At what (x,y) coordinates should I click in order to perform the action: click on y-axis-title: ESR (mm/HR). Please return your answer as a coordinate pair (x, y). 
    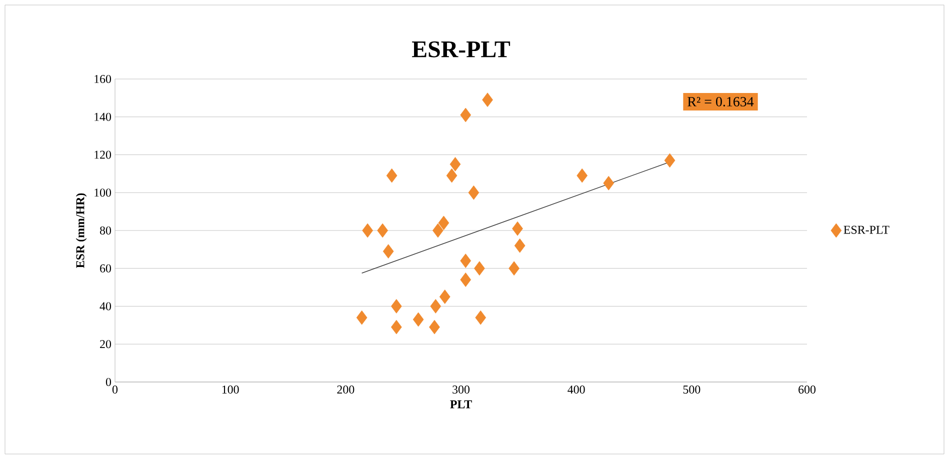
    Looking at the image, I should click on (81, 230).